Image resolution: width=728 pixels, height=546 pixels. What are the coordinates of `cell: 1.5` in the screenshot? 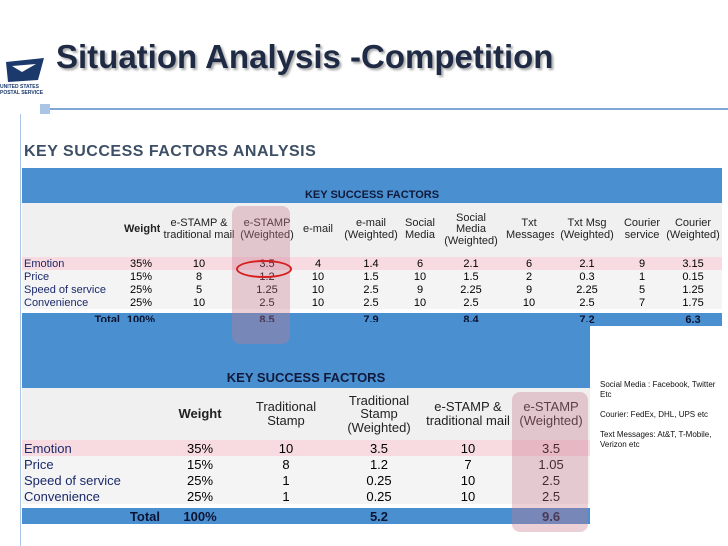 It's located at (371, 276).